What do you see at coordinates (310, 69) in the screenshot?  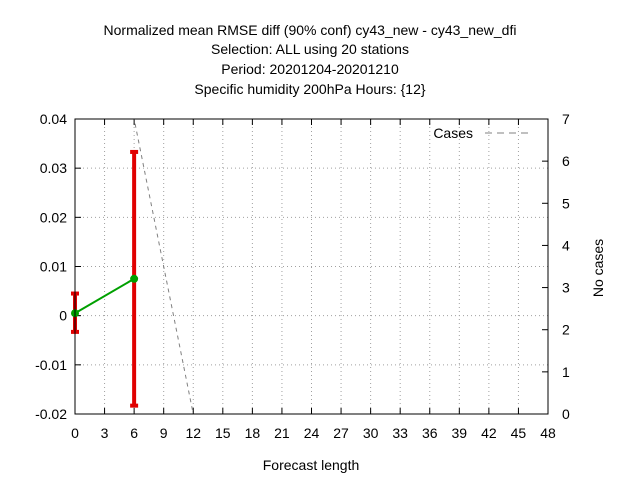 I see `title-line-3: Period: 20201204-20201210` at bounding box center [310, 69].